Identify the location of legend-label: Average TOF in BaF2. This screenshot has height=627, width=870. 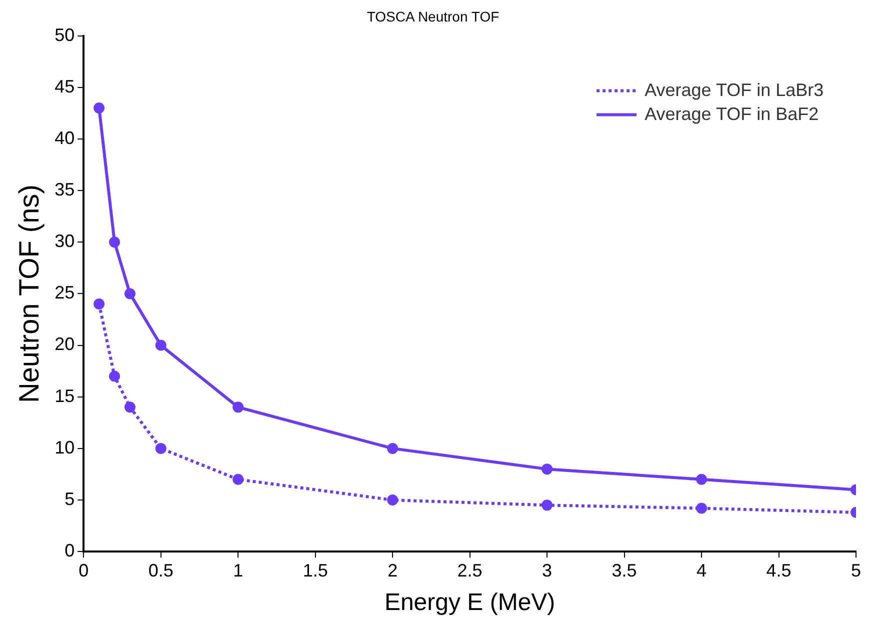
(731, 114).